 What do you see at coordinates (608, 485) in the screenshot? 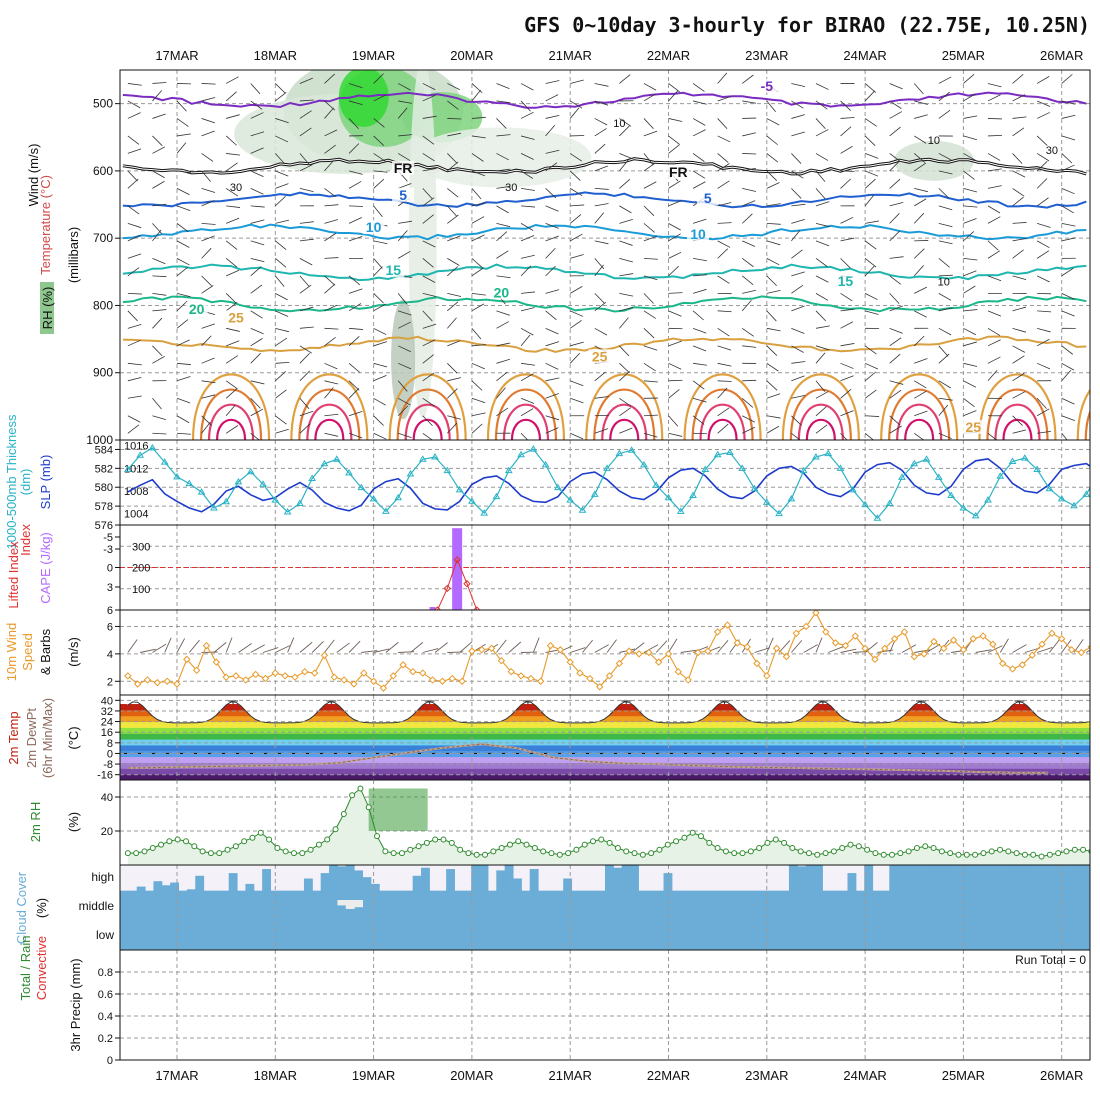
I see `thickness-line` at bounding box center [608, 485].